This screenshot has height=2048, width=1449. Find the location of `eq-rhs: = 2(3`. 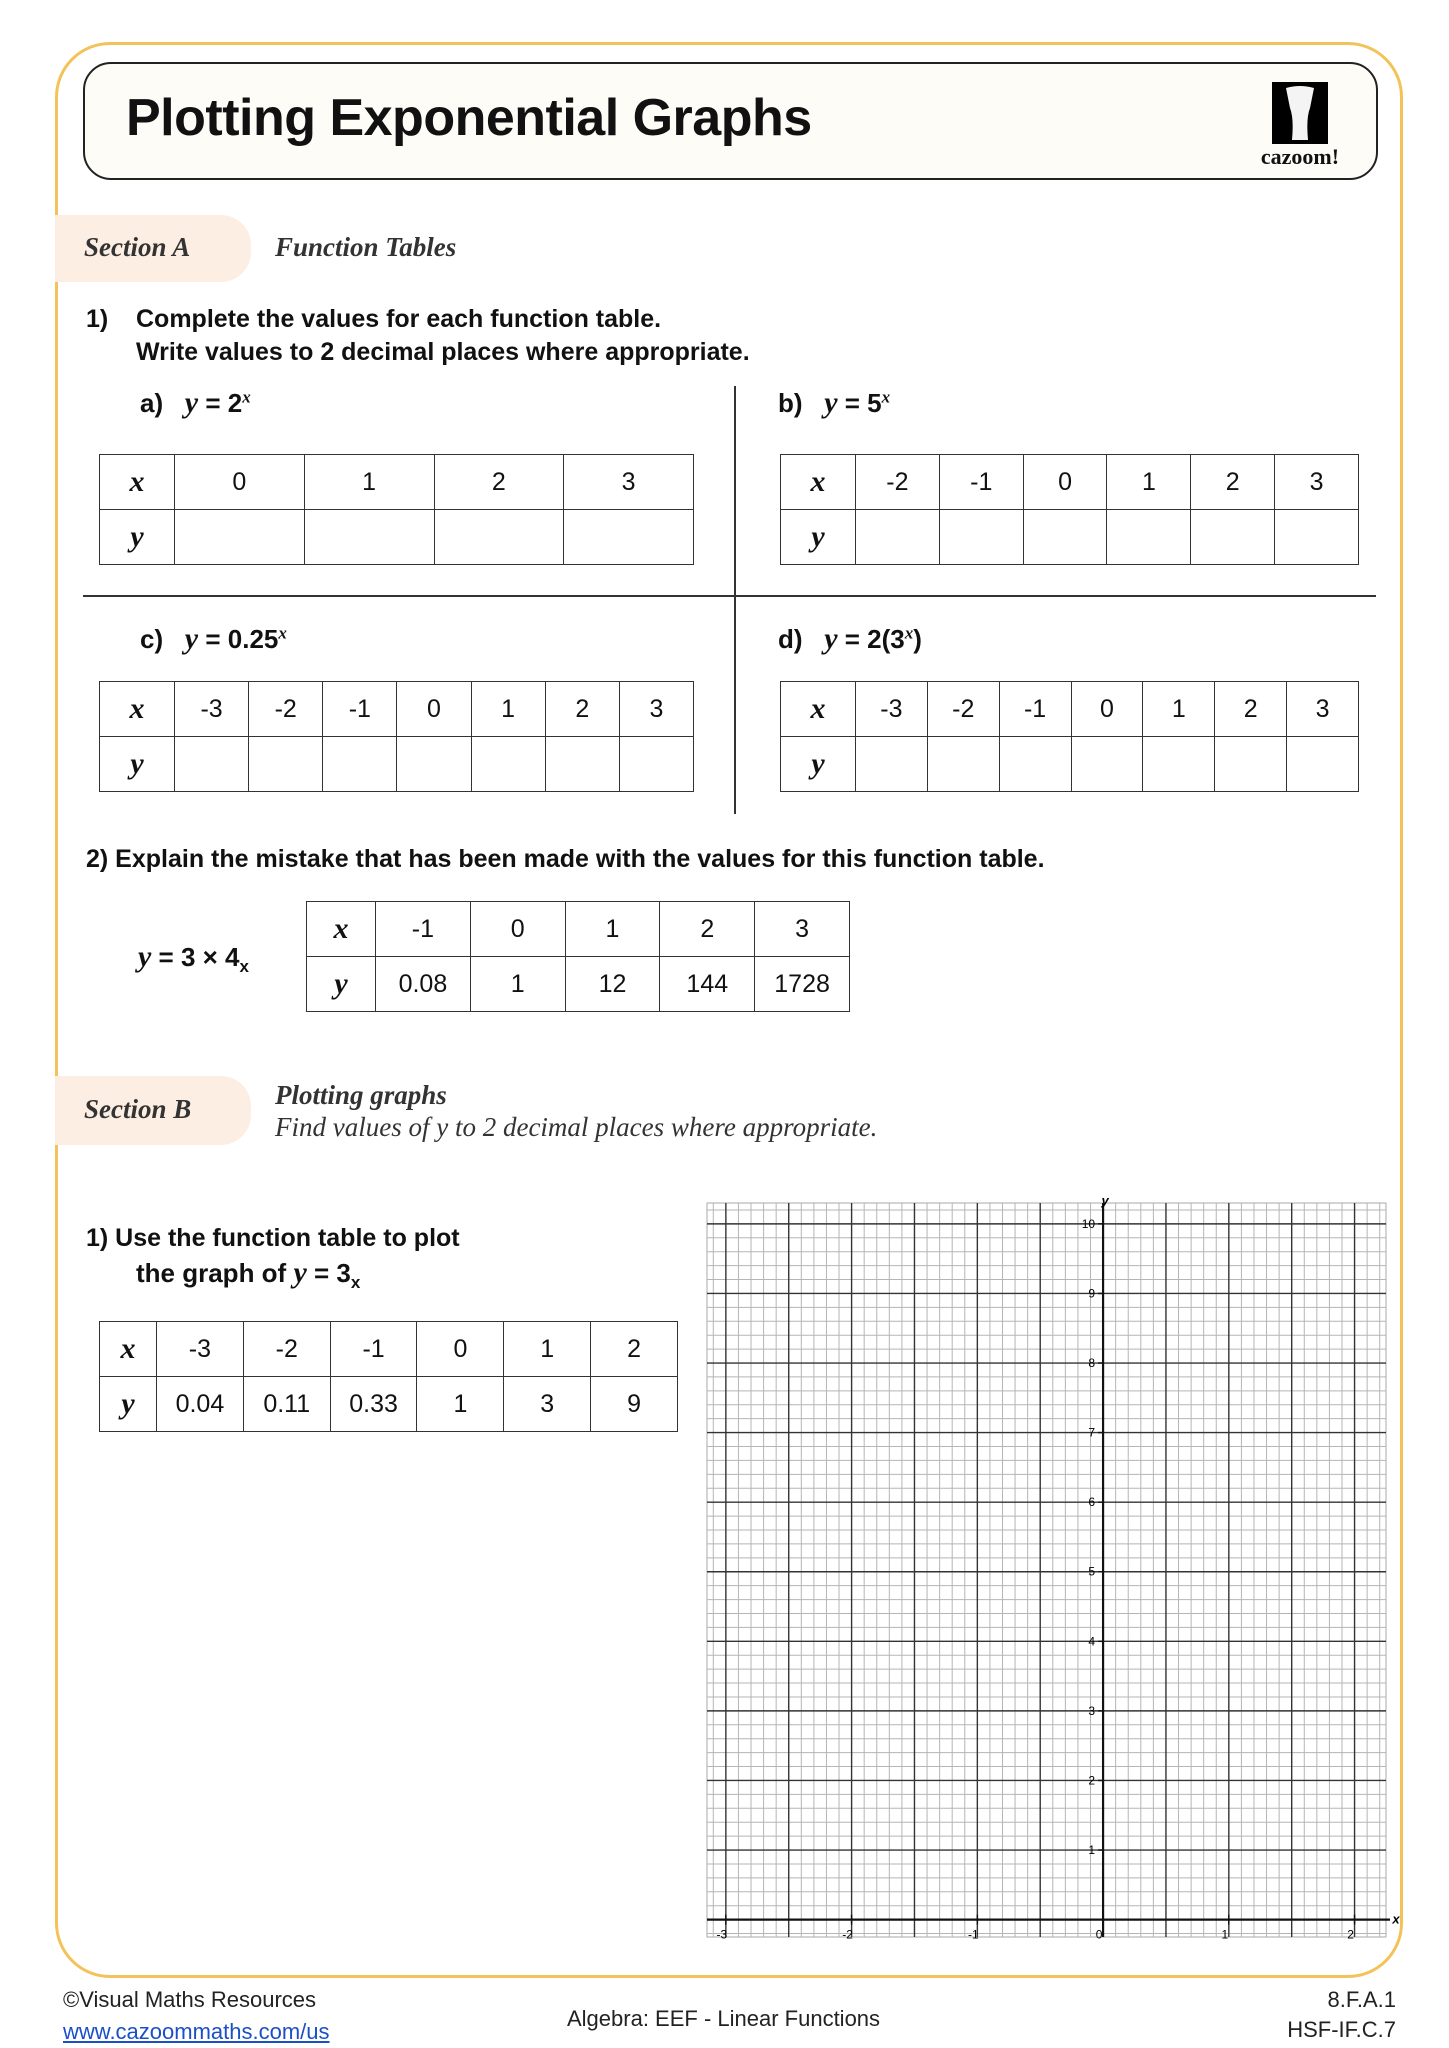

eq-rhs: = 2(3 is located at coordinates (871, 639).